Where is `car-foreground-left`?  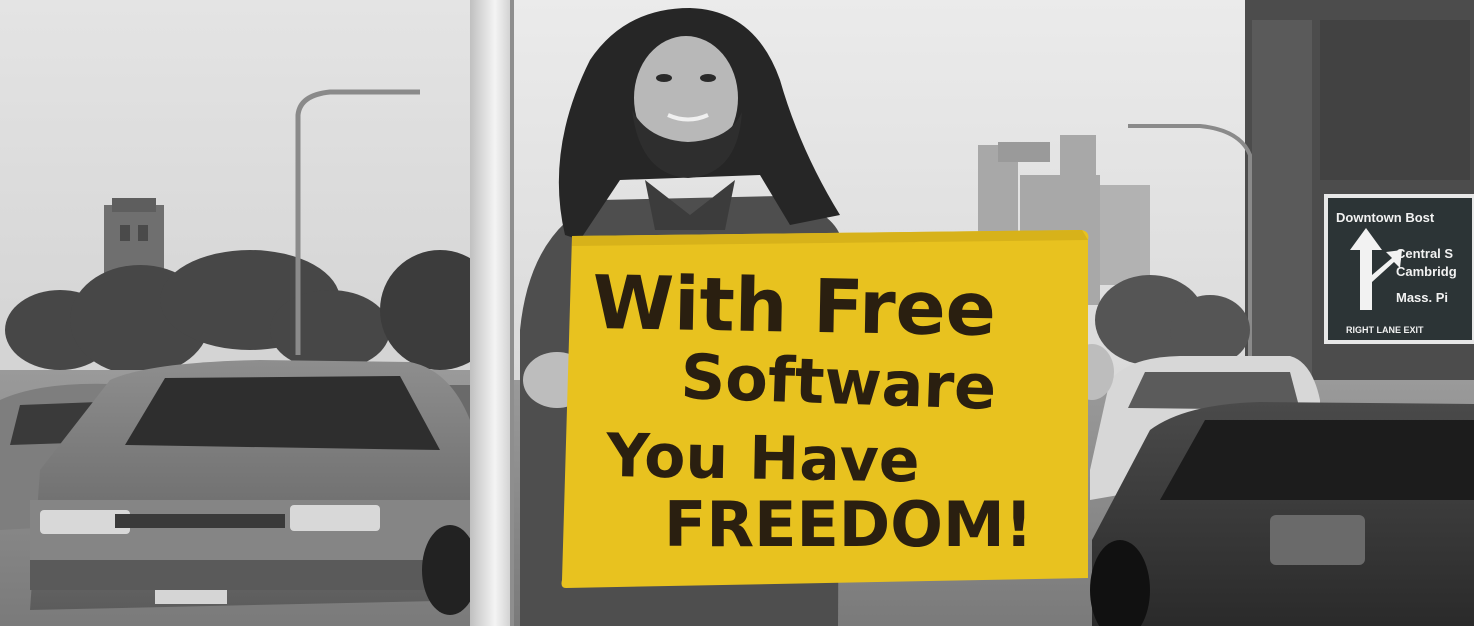 car-foreground-left is located at coordinates (256, 487).